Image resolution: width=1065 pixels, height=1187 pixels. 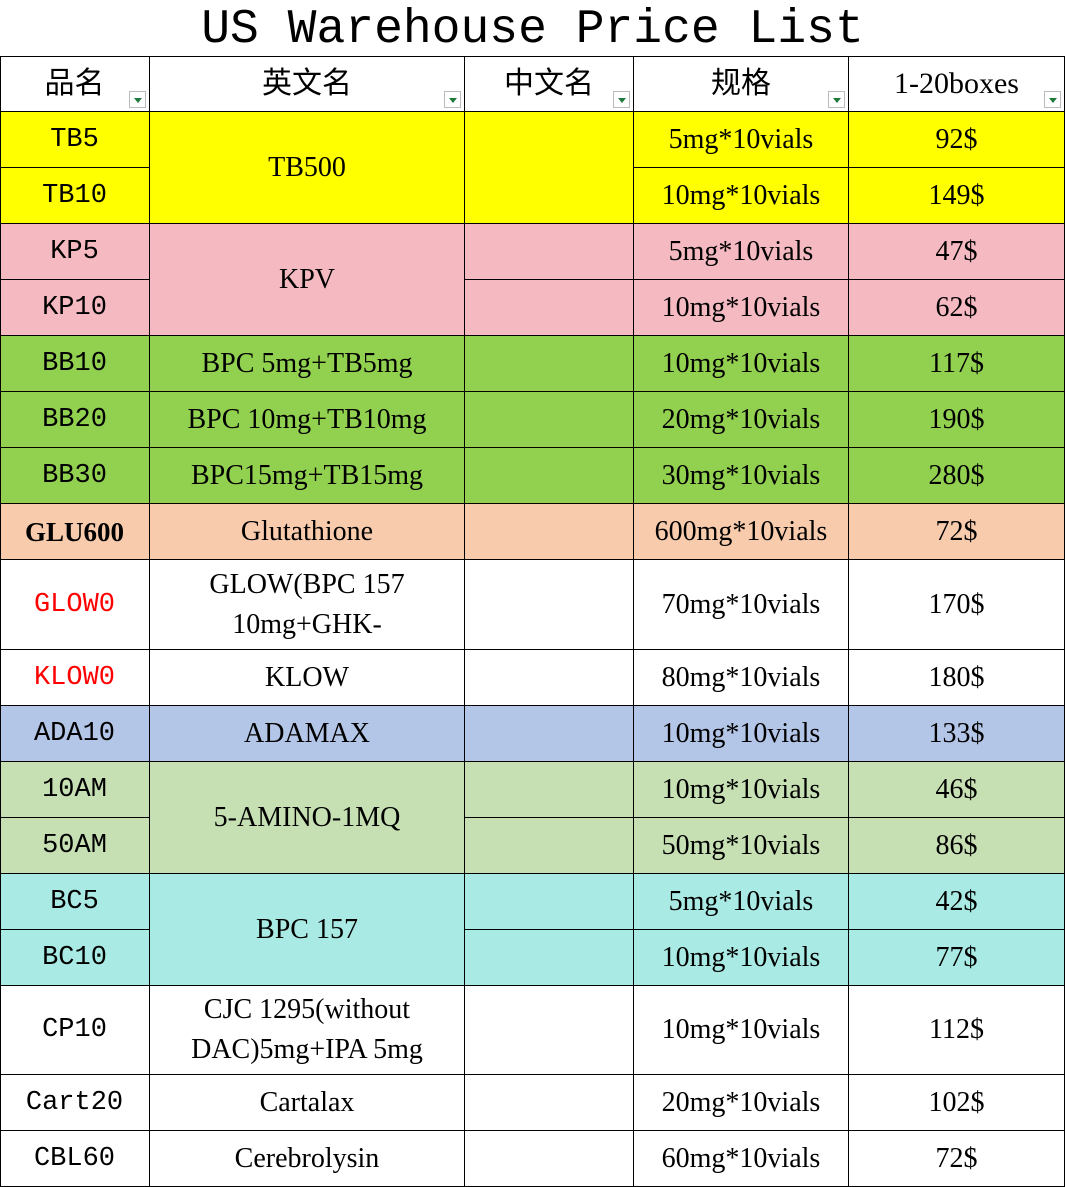 I want to click on price: 112$, so click(x=957, y=1030).